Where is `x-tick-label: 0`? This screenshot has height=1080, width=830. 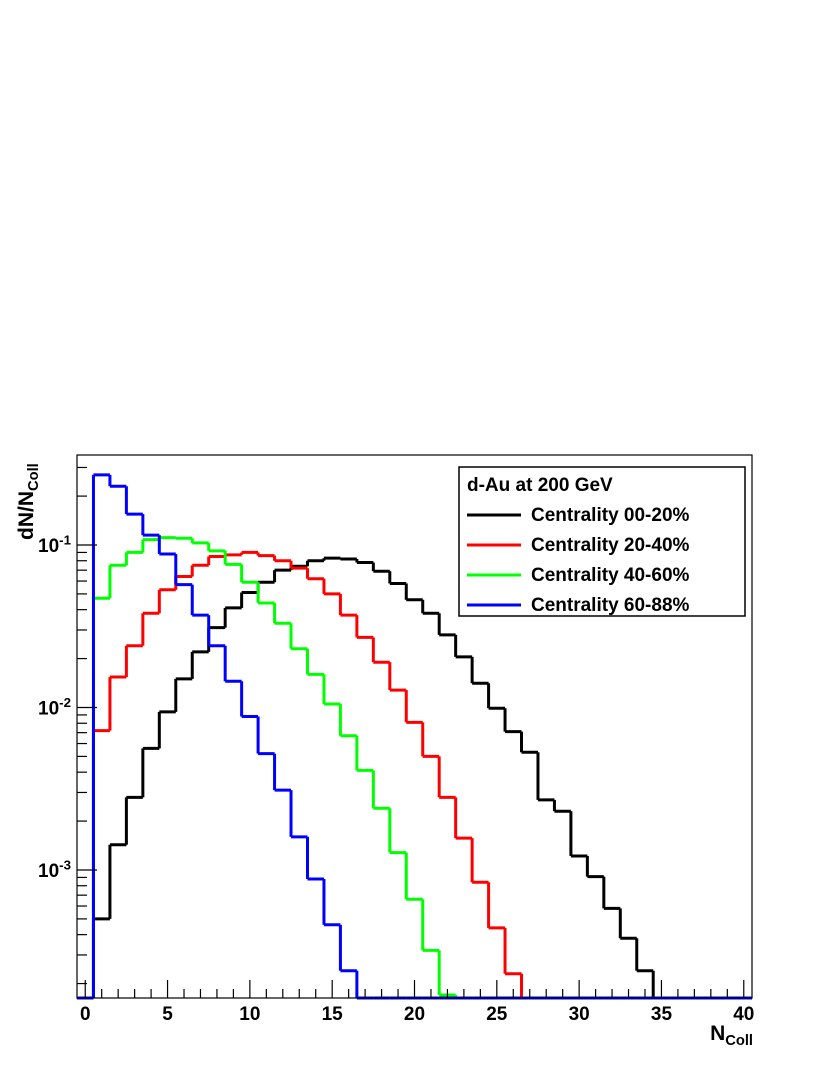 x-tick-label: 0 is located at coordinates (85, 1014).